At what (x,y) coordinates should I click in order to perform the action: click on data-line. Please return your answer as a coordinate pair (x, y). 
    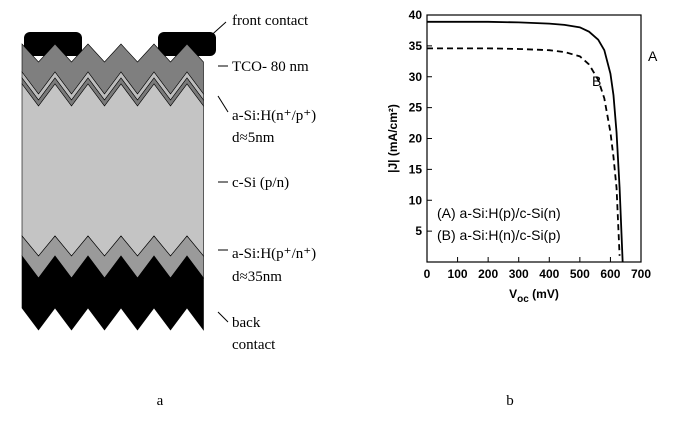
    Looking at the image, I should click on (524, 151).